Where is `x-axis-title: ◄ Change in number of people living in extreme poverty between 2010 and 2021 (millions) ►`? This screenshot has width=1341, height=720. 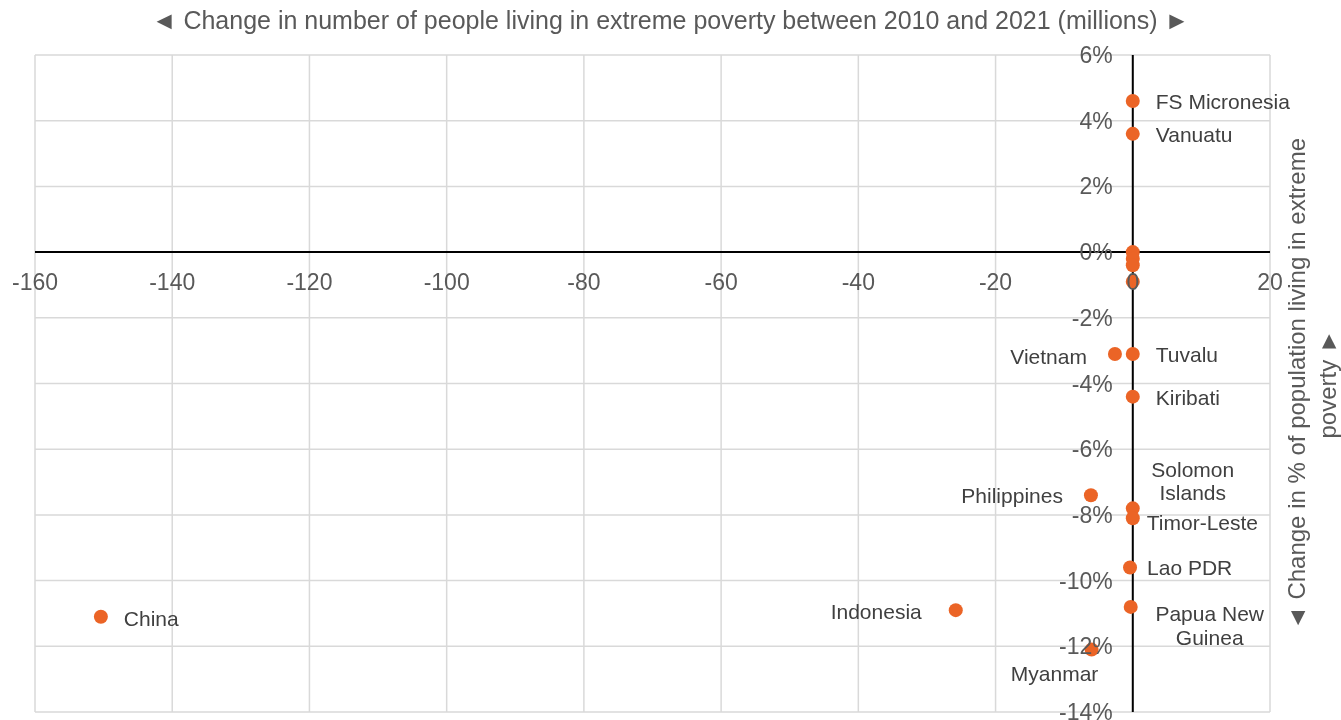
x-axis-title: ◄ Change in number of people living in extreme poverty between 2010 and 2021 (millions) ► is located at coordinates (670, 20).